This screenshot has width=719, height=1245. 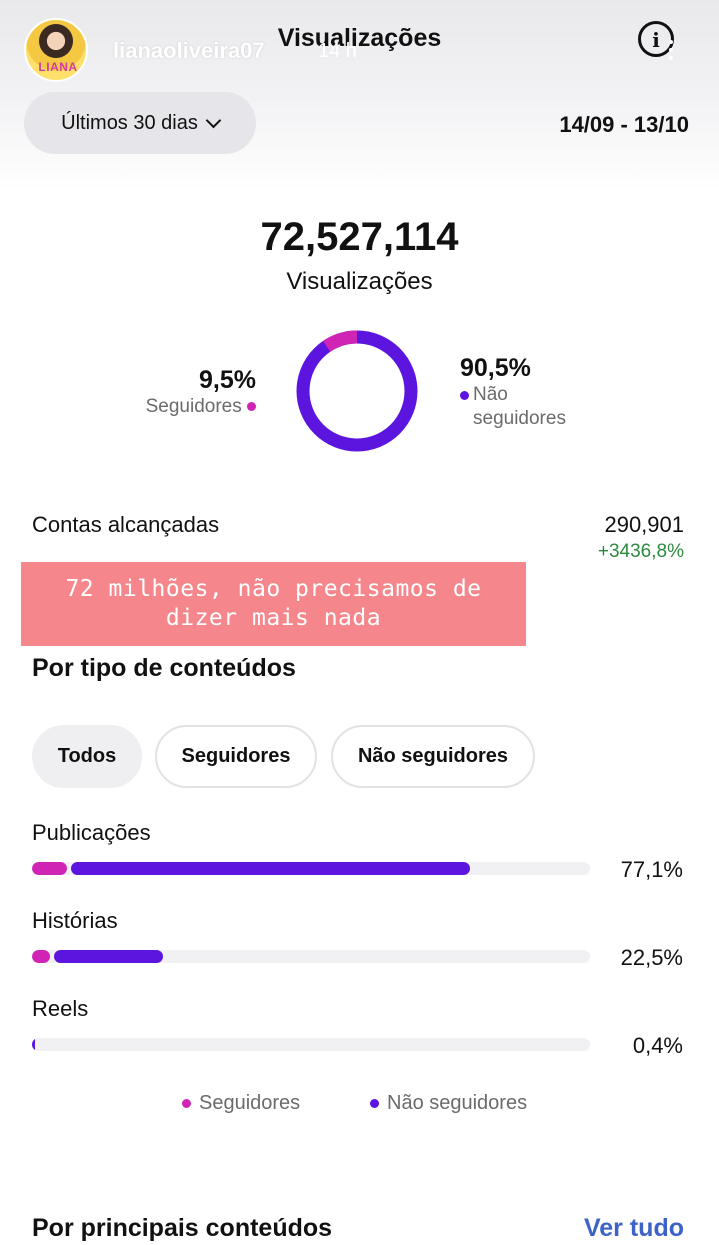 What do you see at coordinates (60, 1008) in the screenshot?
I see `category-label-reels: Reels` at bounding box center [60, 1008].